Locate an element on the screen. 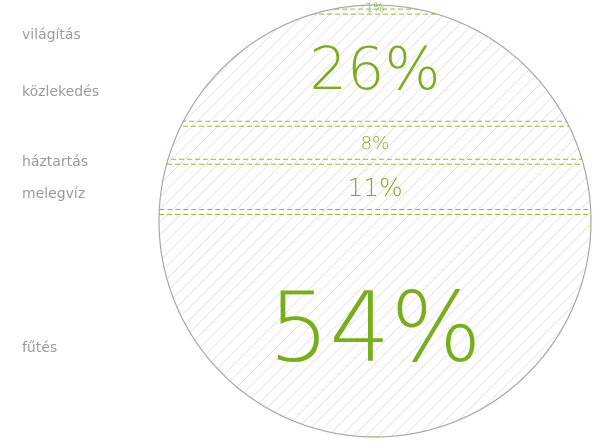 This screenshot has height=442, width=593. category-label-haztartas: háztartás is located at coordinates (55, 162).